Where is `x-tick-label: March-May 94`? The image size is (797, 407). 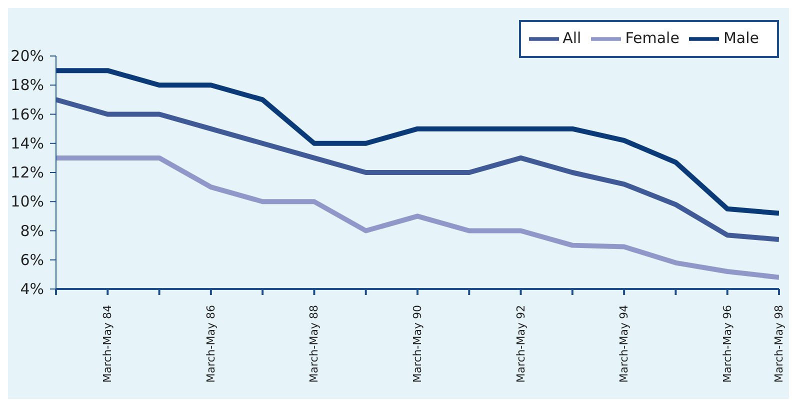 x-tick-label: March-May 94 is located at coordinates (624, 344).